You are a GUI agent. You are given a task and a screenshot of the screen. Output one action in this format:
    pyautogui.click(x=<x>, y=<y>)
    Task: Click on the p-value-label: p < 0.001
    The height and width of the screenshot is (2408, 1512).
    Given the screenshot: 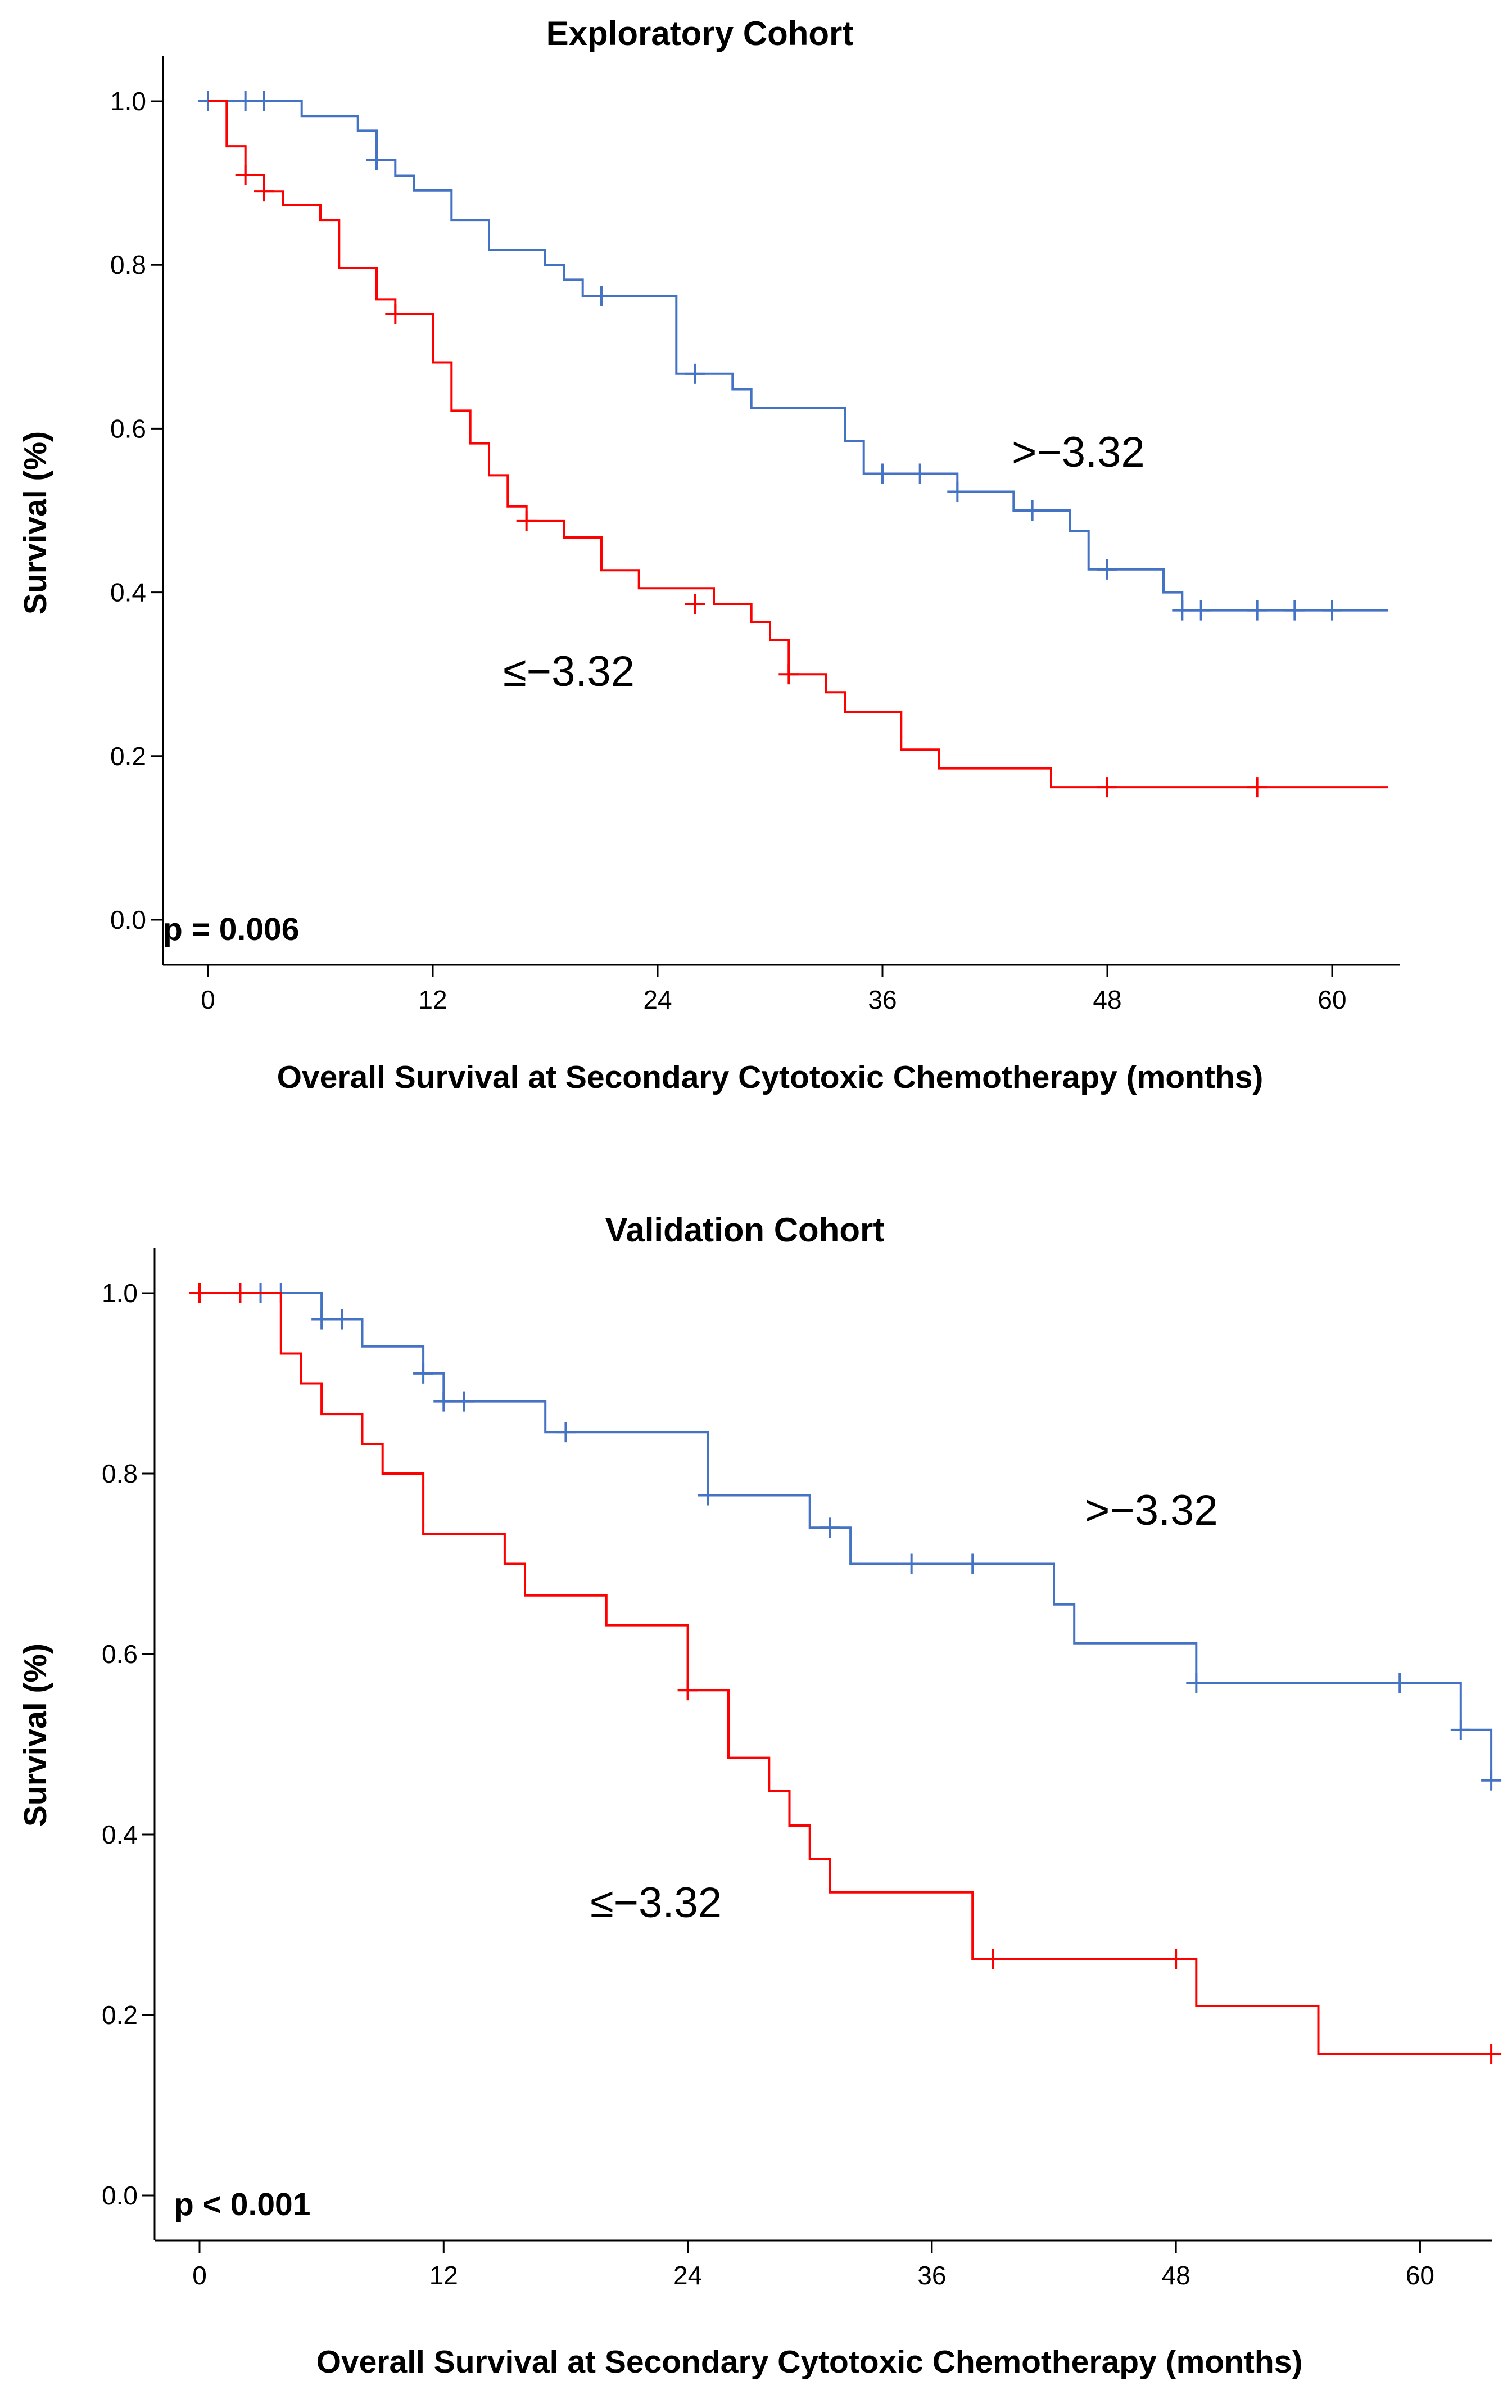 What is the action you would take?
    pyautogui.click(x=242, y=2204)
    